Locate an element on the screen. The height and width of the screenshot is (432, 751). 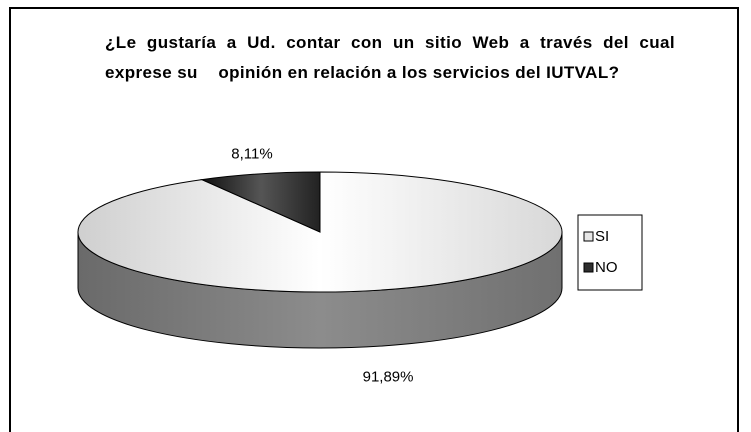
data-label: 8,11% is located at coordinates (251, 154).